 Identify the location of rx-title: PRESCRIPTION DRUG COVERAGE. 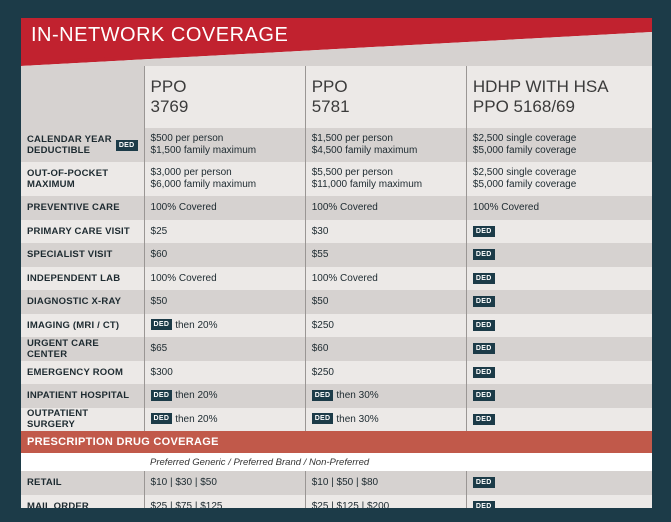
(336, 442).